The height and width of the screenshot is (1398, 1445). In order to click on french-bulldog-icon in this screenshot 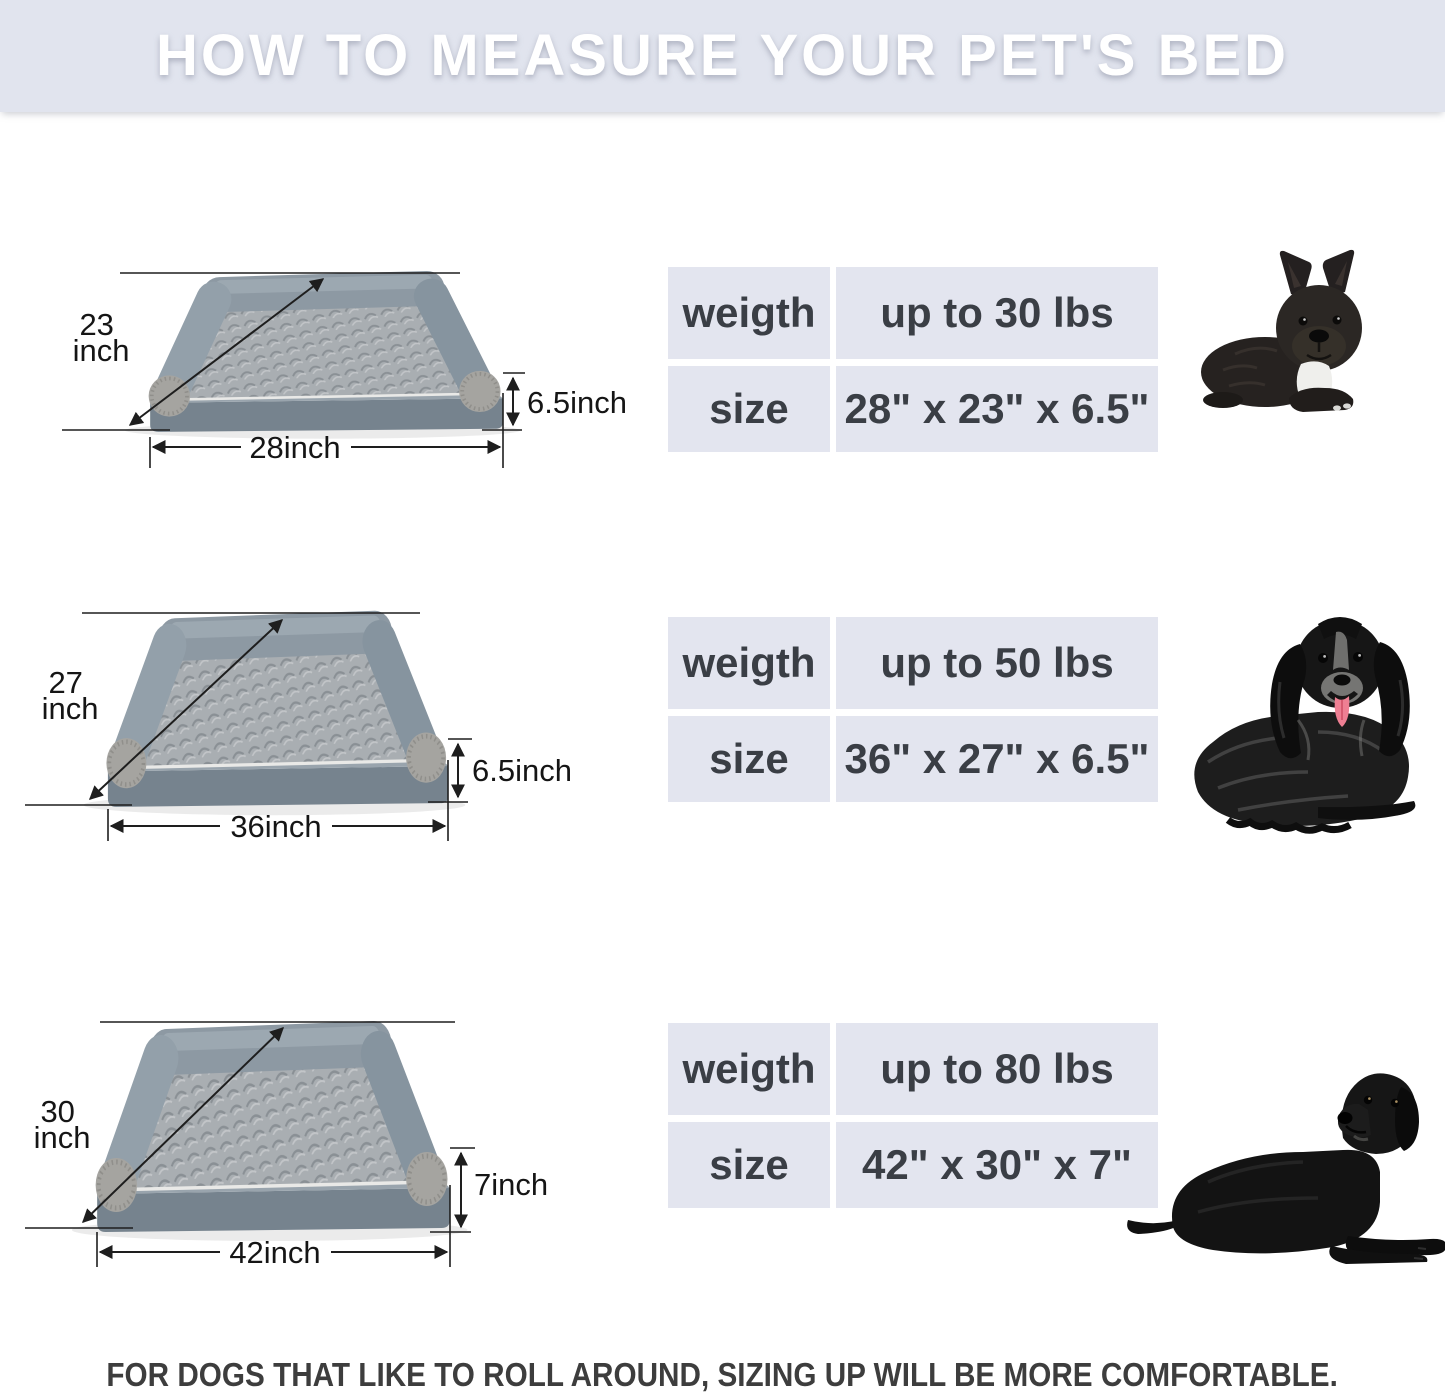, I will do `click(1281, 330)`.